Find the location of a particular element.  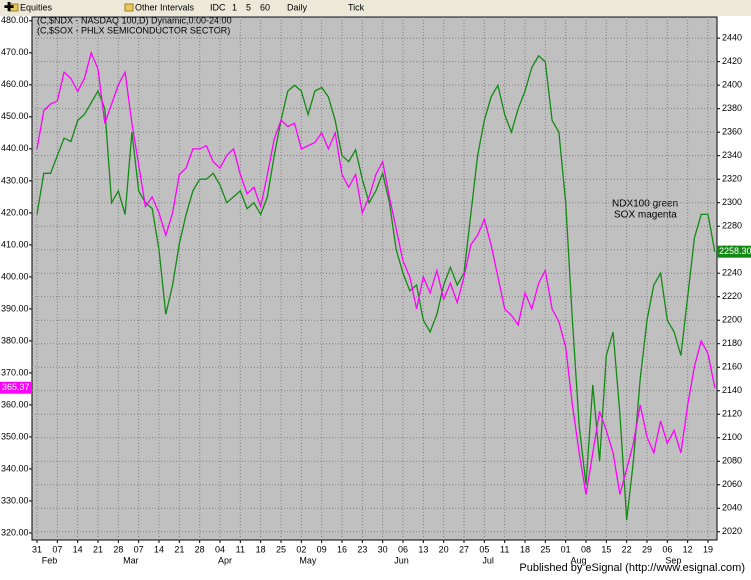

x-tick-label: 20 is located at coordinates (444, 549).